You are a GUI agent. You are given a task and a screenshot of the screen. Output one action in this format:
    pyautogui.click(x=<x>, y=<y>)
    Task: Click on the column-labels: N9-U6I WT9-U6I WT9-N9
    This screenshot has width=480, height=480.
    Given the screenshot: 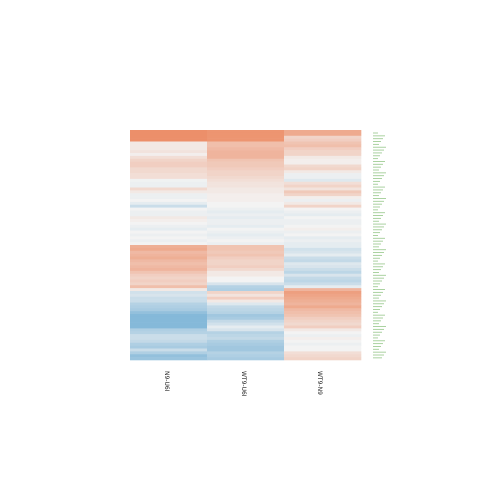 What is the action you would take?
    pyautogui.click(x=243, y=384)
    